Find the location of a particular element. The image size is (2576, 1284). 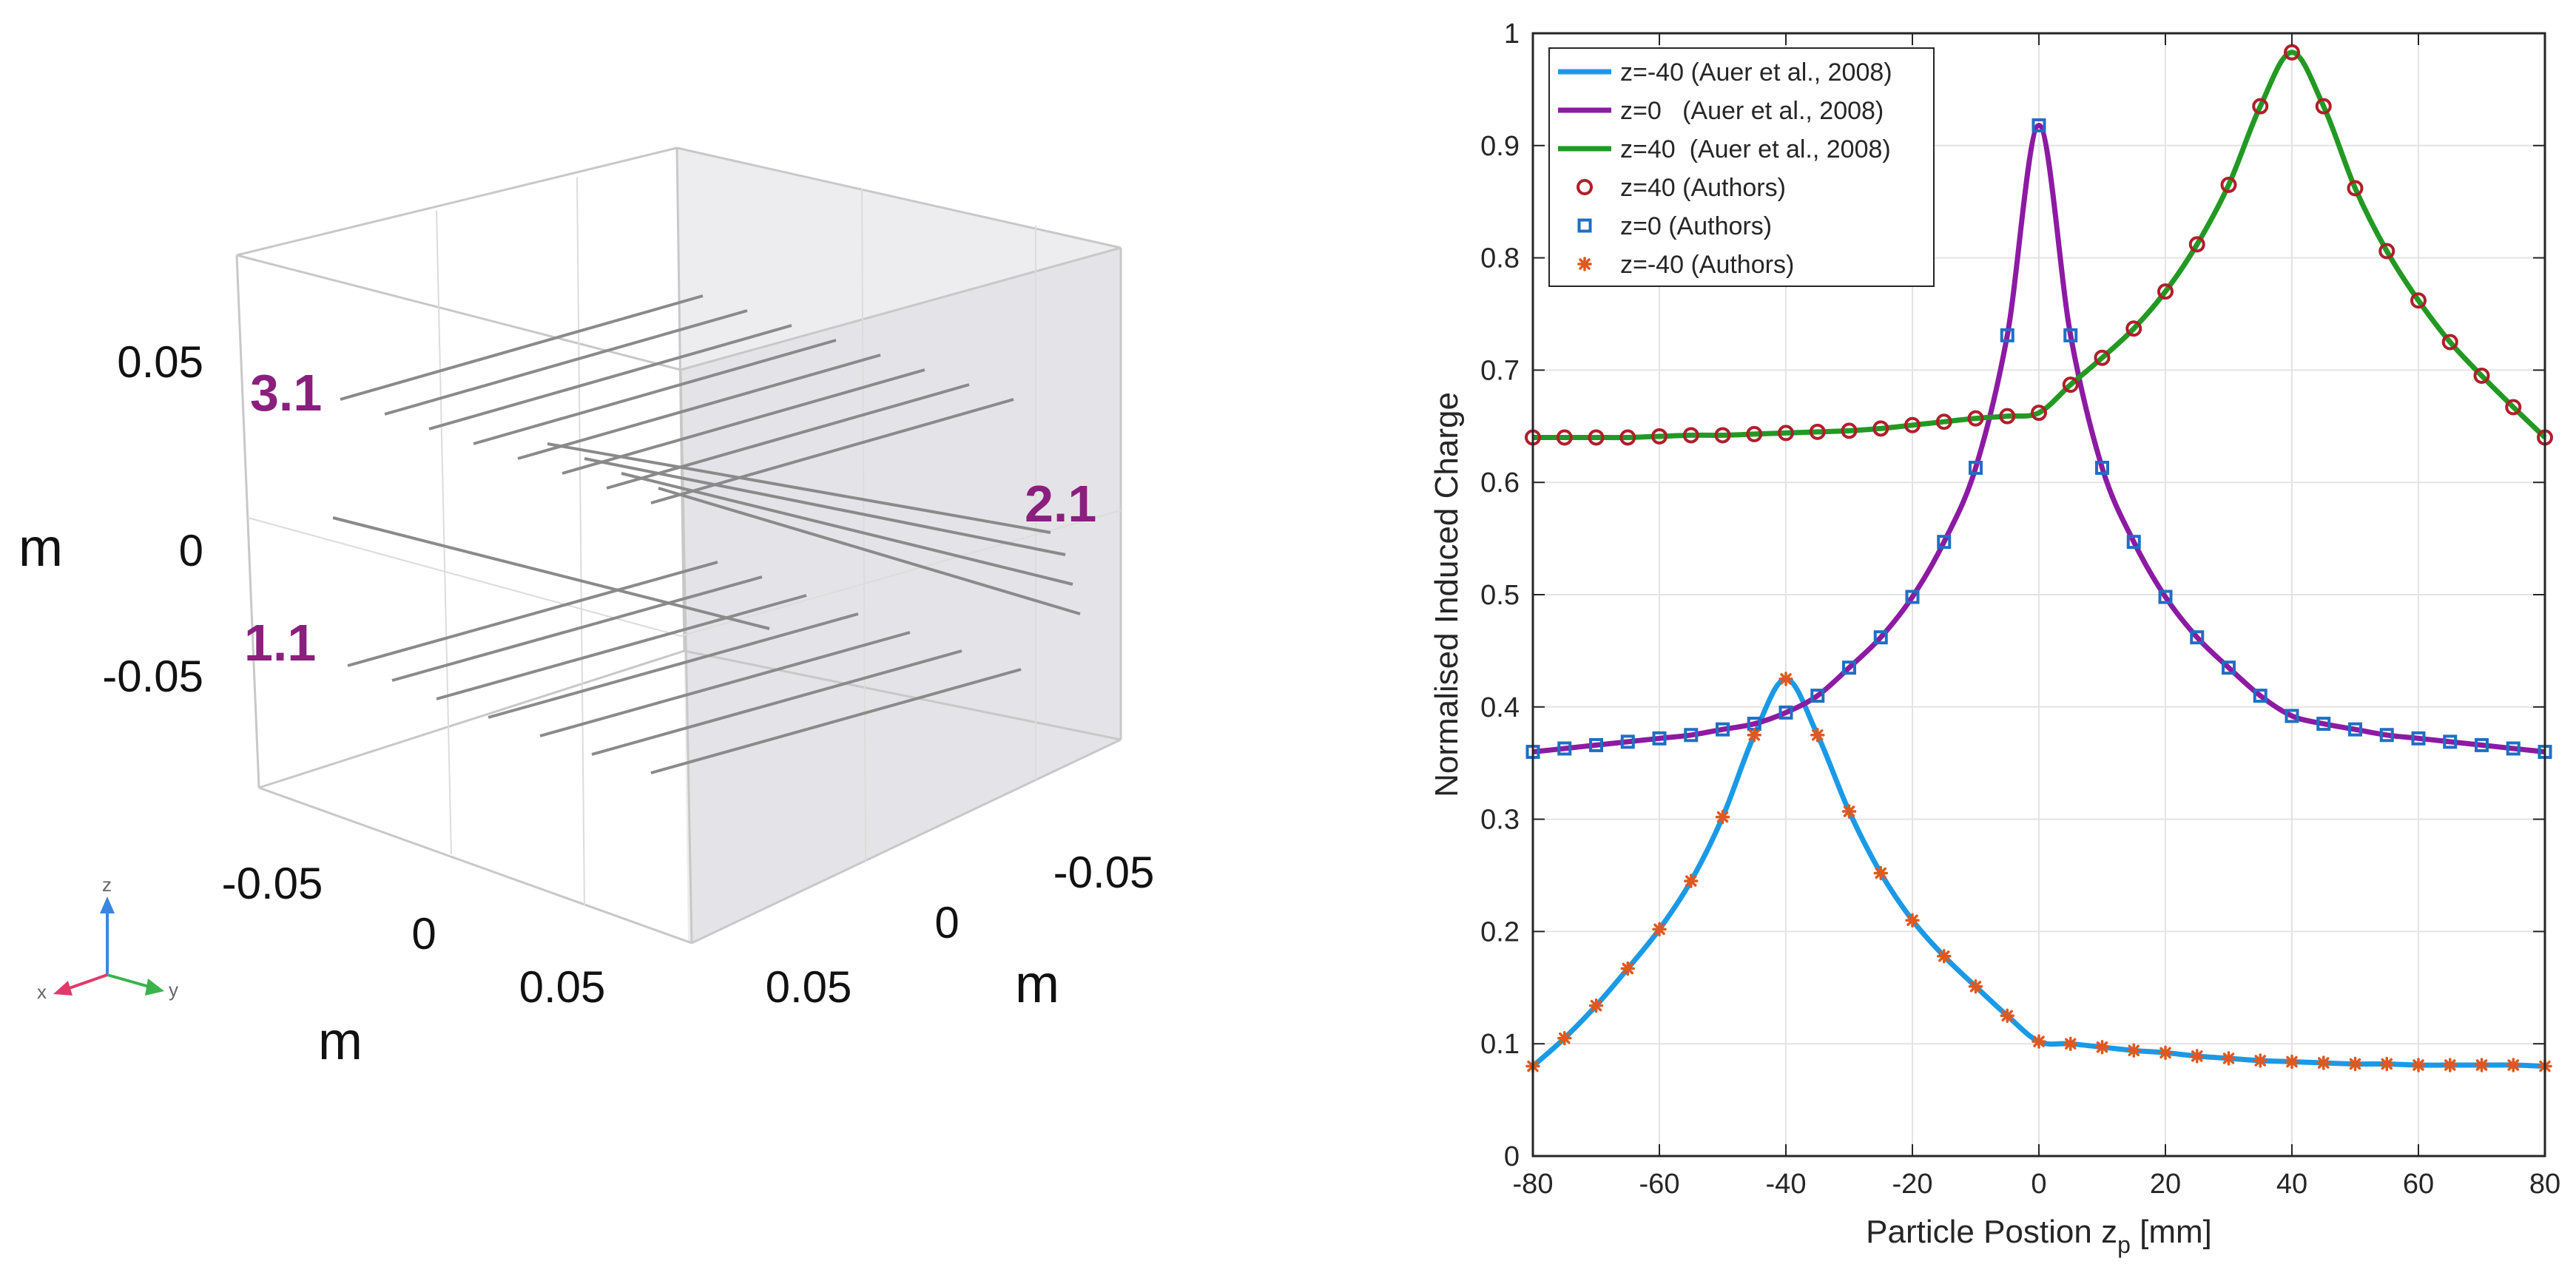

x-tick-label: 80 is located at coordinates (2544, 1184).